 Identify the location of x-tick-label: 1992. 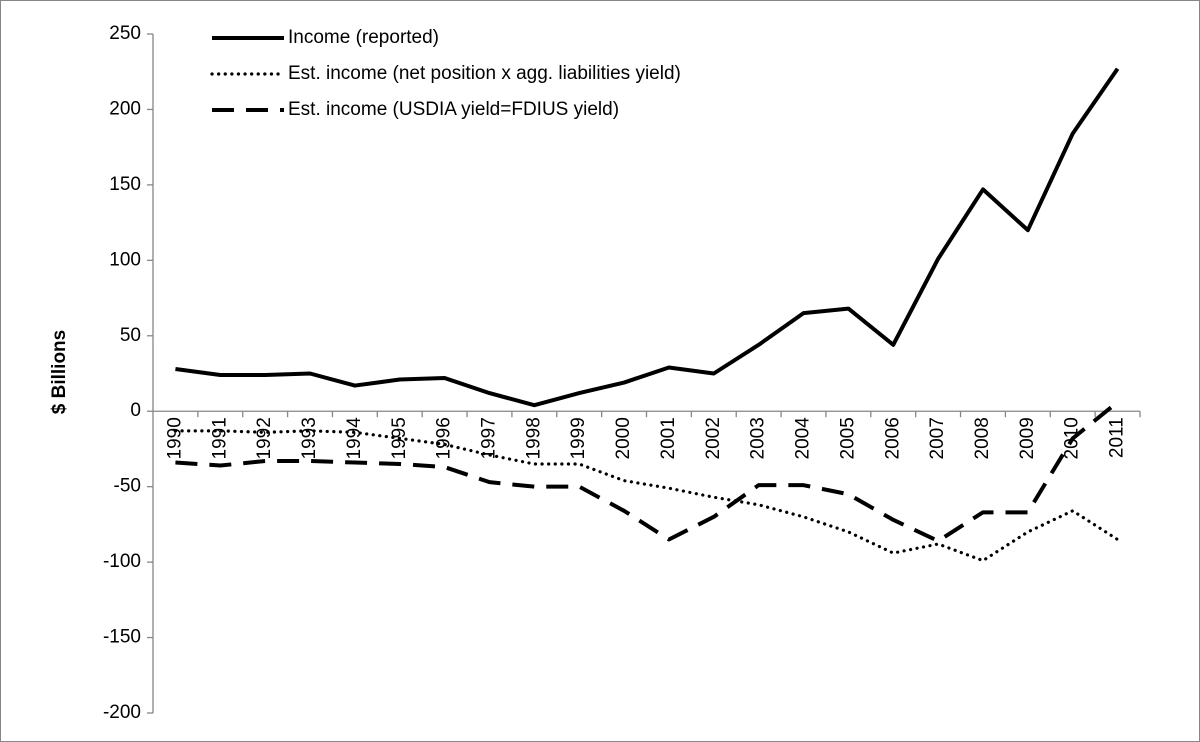
(264, 438).